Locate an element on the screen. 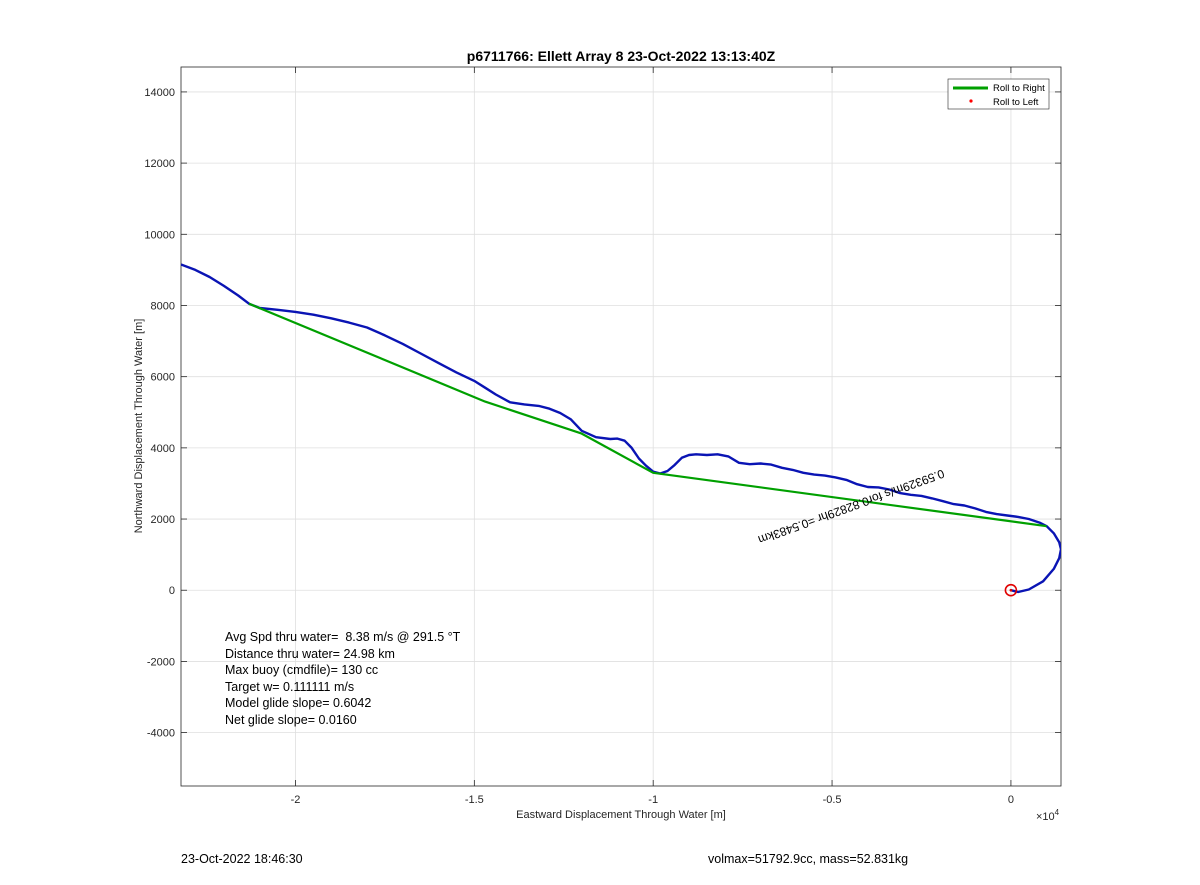  y-tick-label: -2000 is located at coordinates (161, 662).